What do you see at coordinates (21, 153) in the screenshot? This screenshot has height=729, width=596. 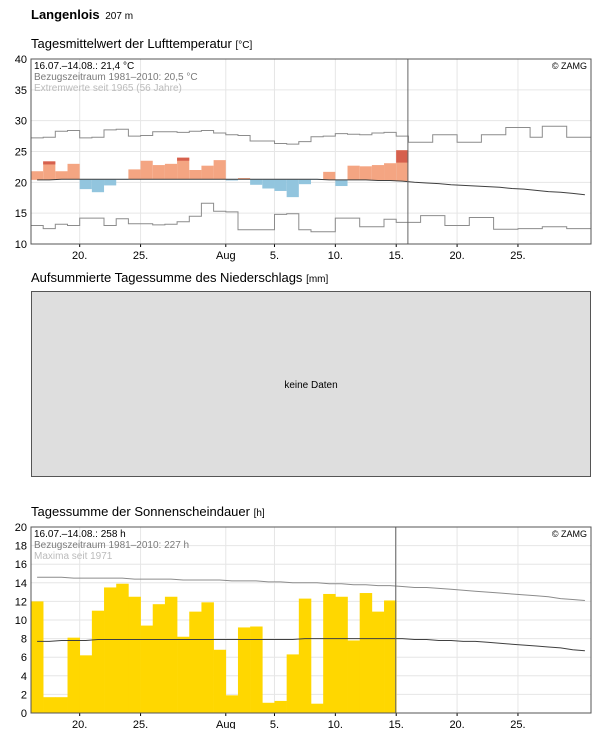 I see `temperature-y-tick-label: 25` at bounding box center [21, 153].